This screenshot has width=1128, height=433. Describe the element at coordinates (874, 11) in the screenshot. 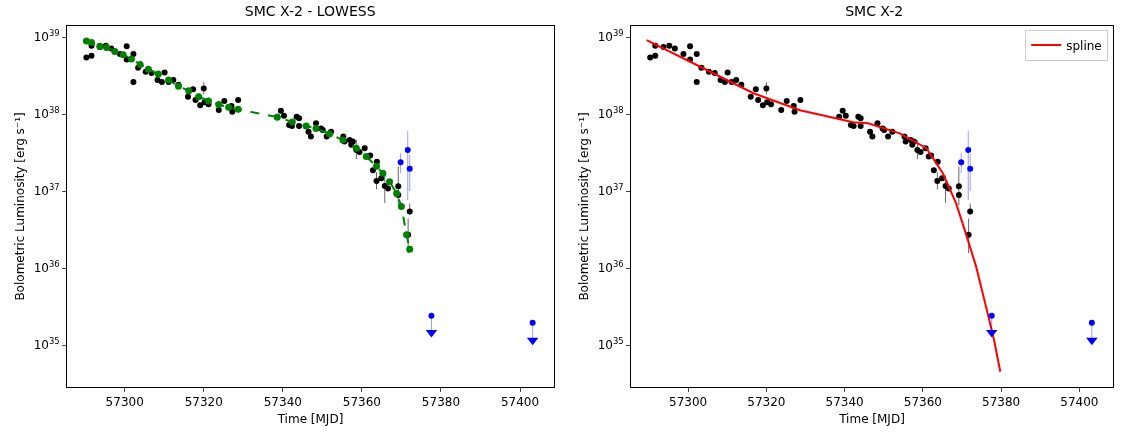

I see `chart-title: SMC X-2` at that location.